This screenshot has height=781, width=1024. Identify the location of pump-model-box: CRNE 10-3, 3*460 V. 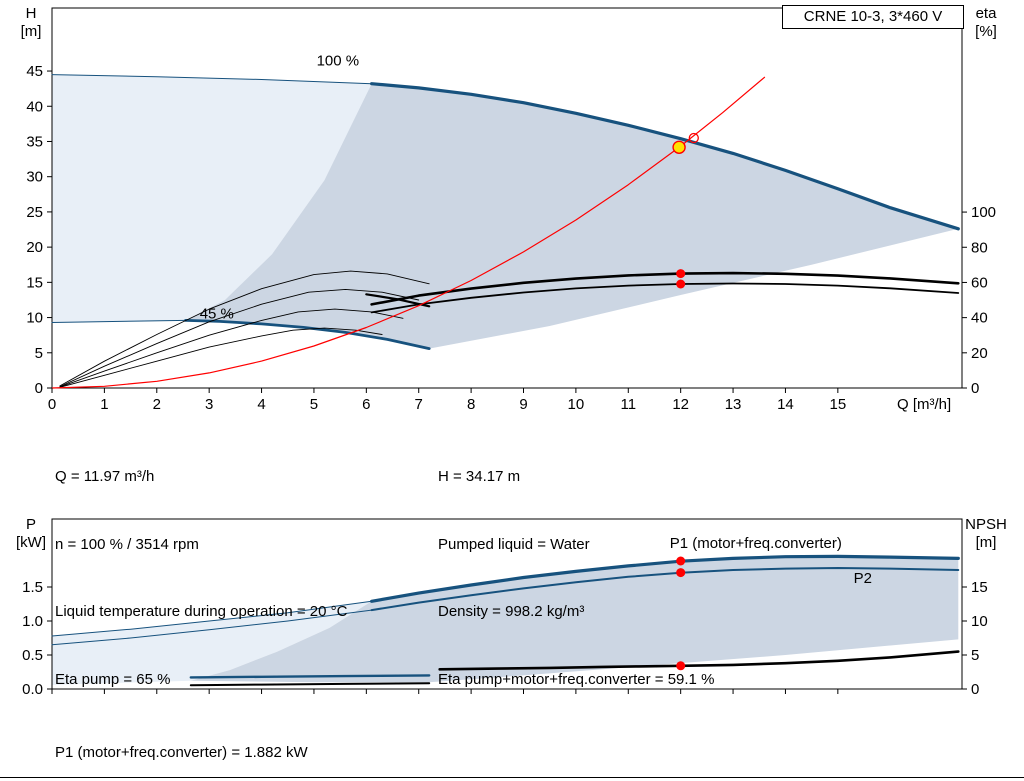
(873, 17).